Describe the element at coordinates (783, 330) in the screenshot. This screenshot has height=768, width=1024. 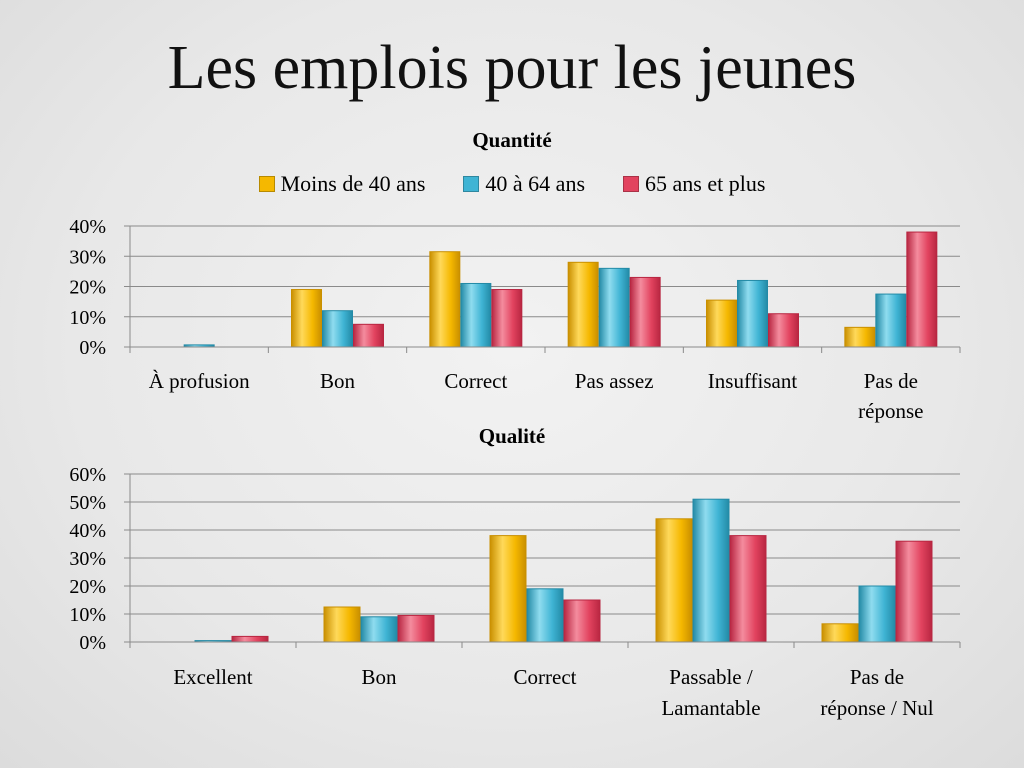
I see `bar-insuffisant-65-ans-et-plus` at that location.